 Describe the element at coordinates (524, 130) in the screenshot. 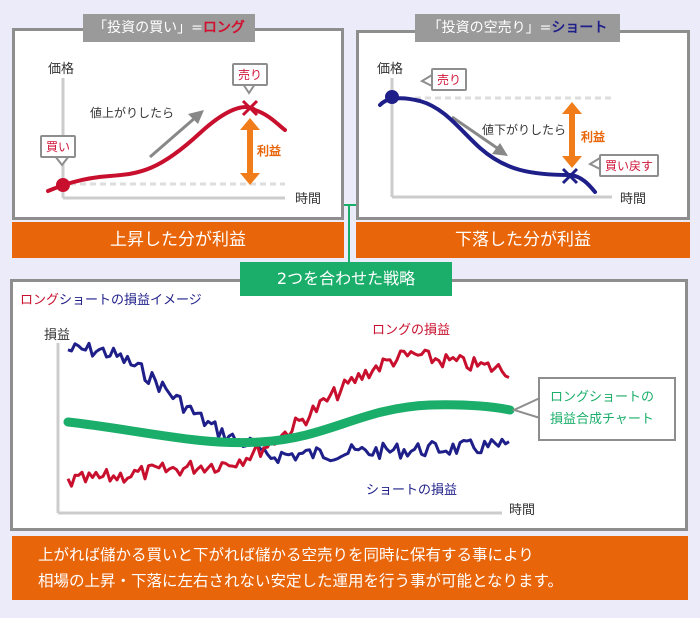

I see `short-trend-label: 値下がりしたら` at that location.